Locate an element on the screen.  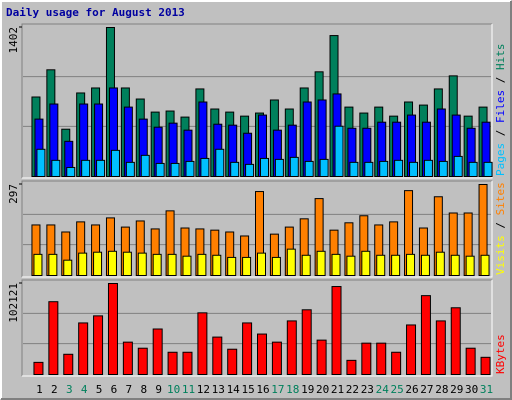
y-tick-label: 1402 is located at coordinates (13, 40).